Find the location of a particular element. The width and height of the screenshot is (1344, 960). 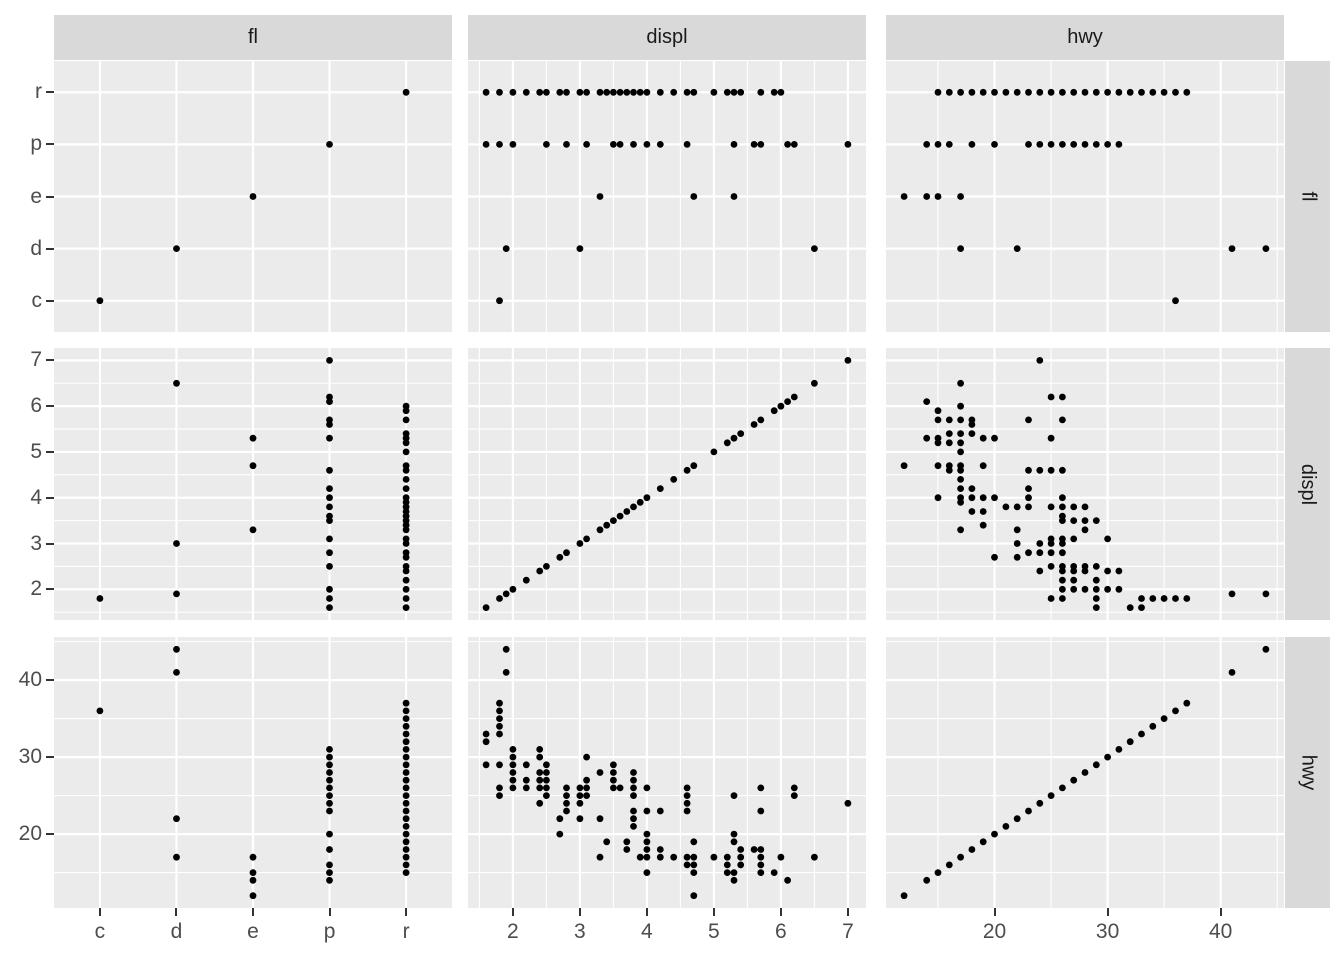

x-tick-label: 7 is located at coordinates (848, 931).